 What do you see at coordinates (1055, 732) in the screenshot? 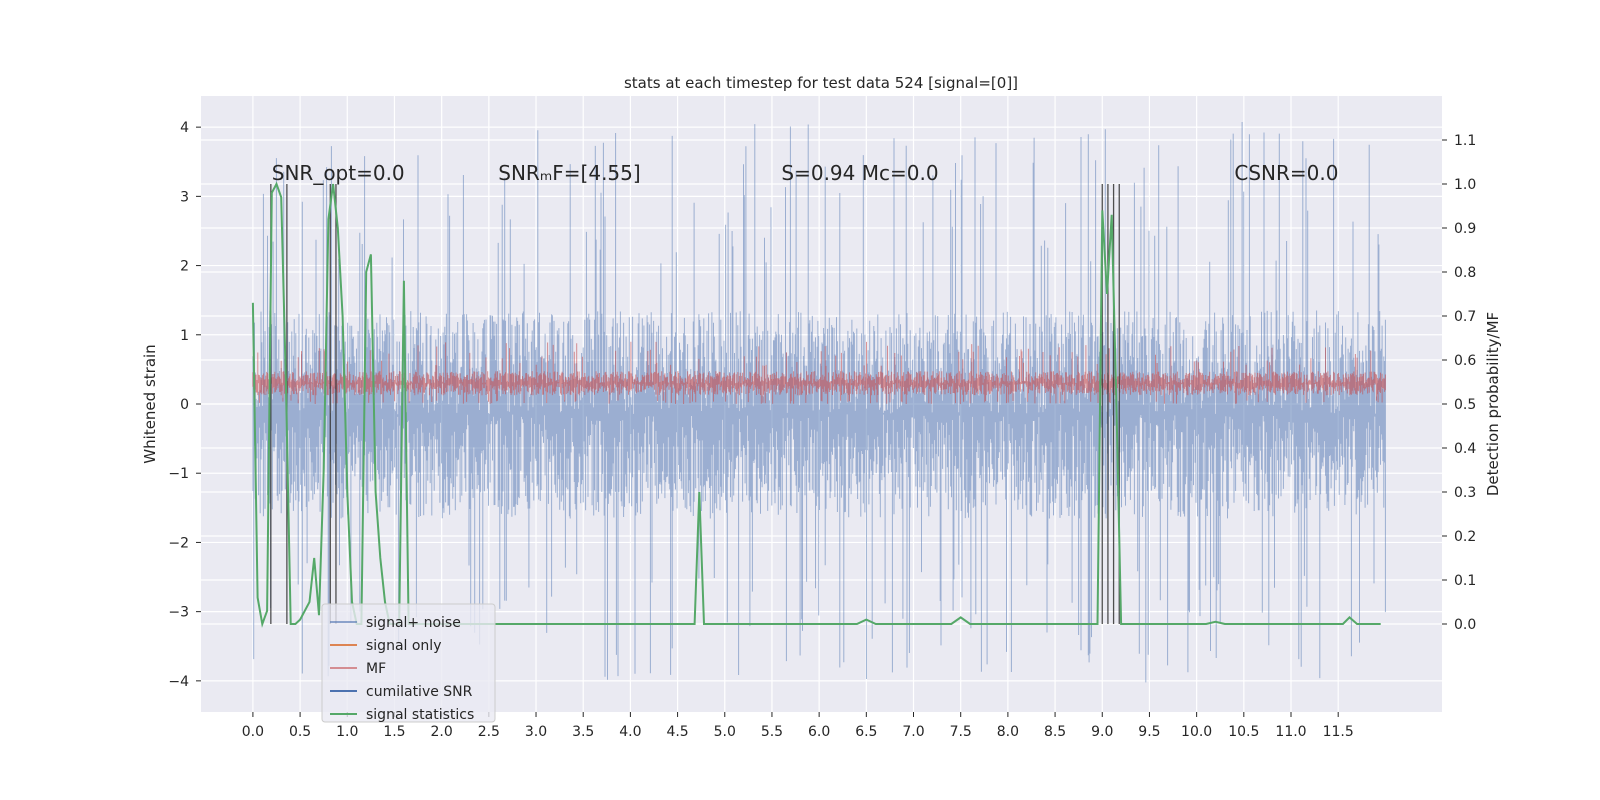
I see `x-tick-label: 8.5` at bounding box center [1055, 732].